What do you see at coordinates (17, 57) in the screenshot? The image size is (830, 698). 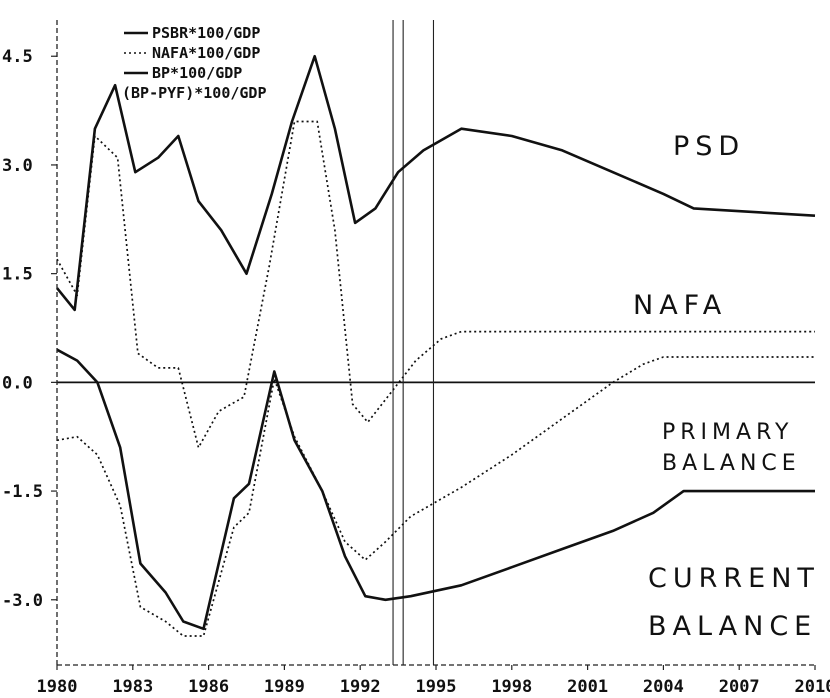 I see `y-tick-label: 4.5` at bounding box center [17, 57].